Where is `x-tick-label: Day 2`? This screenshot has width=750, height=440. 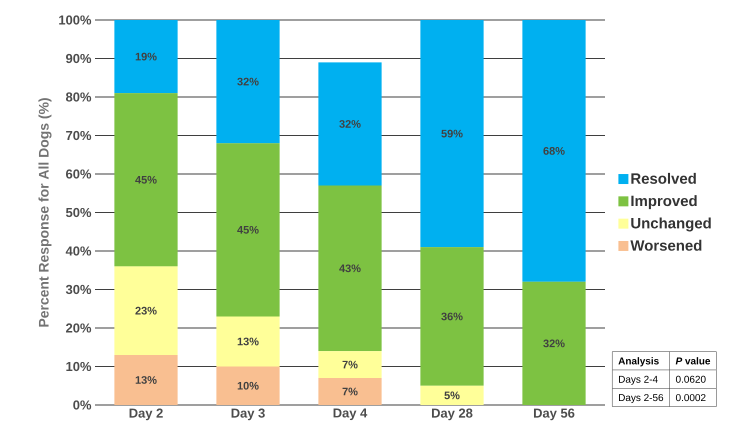 x-tick-label: Day 2 is located at coordinates (146, 414).